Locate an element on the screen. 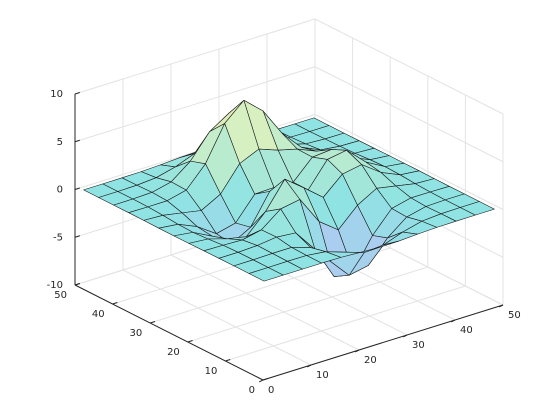 Image resolution: width=560 pixels, height=420 pixels. x-tick-label: 10 is located at coordinates (322, 375).